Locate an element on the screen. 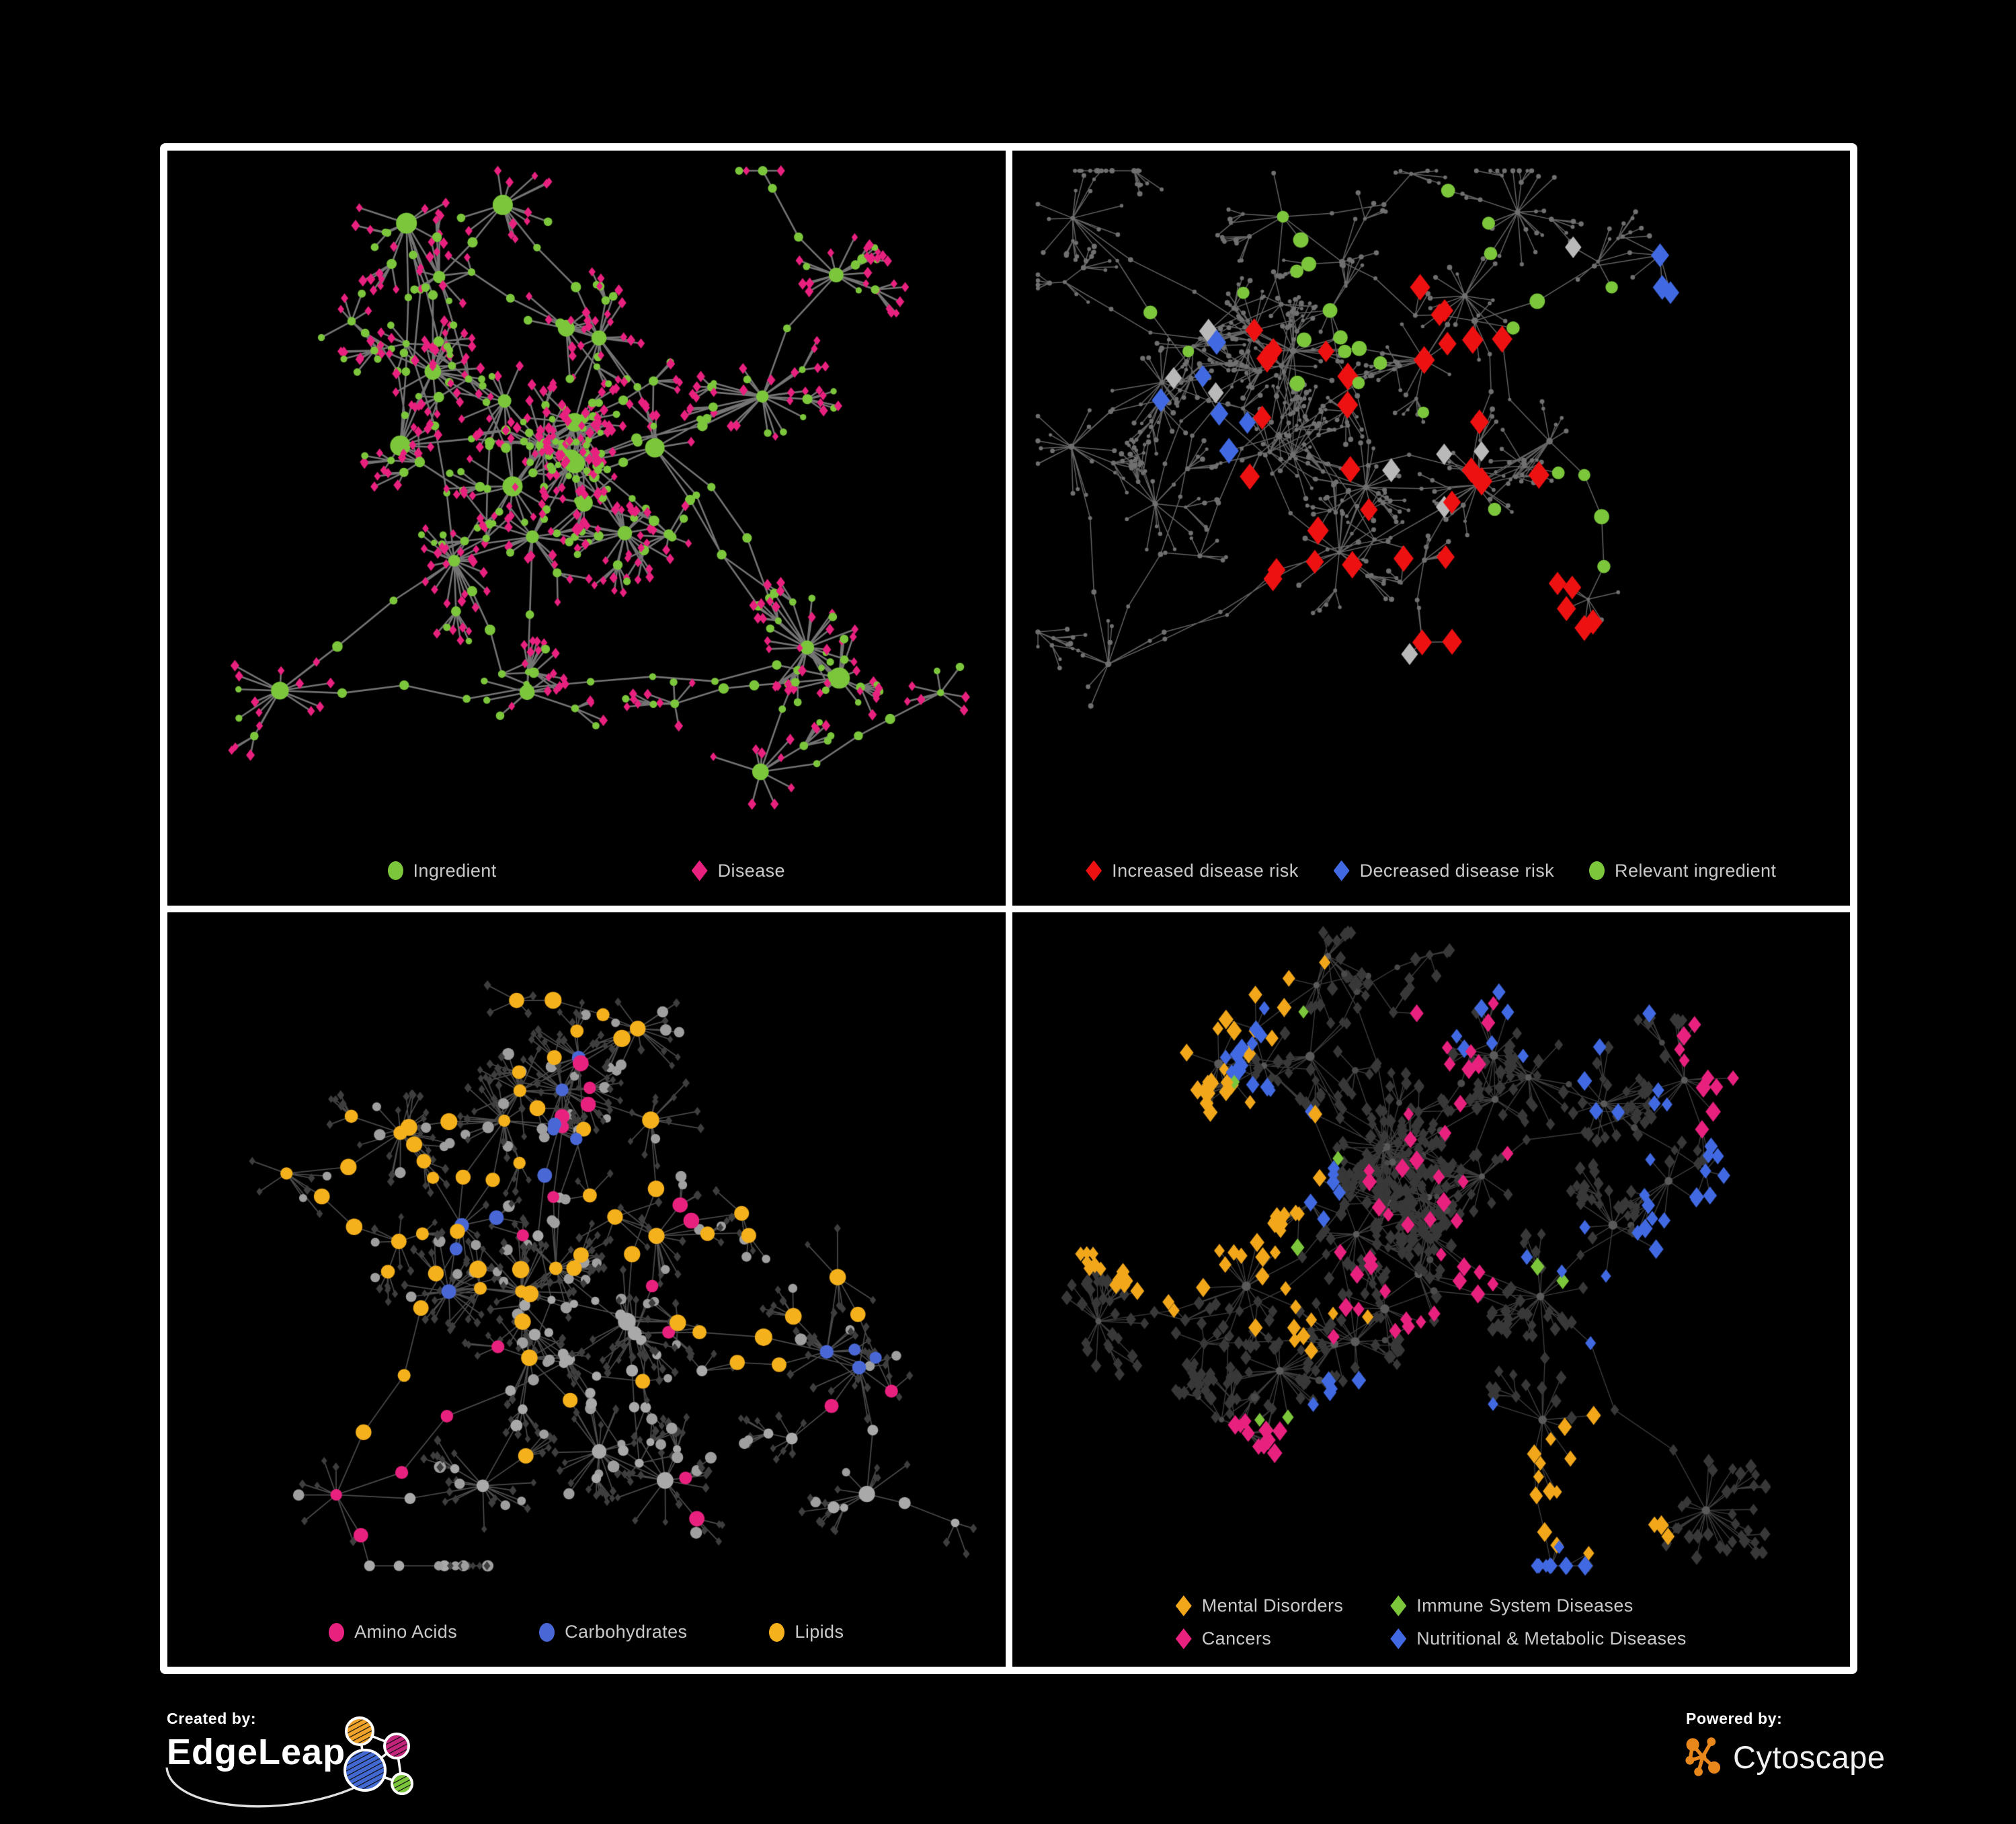  relevant-ingredient-swatch-icon is located at coordinates (1597, 870).